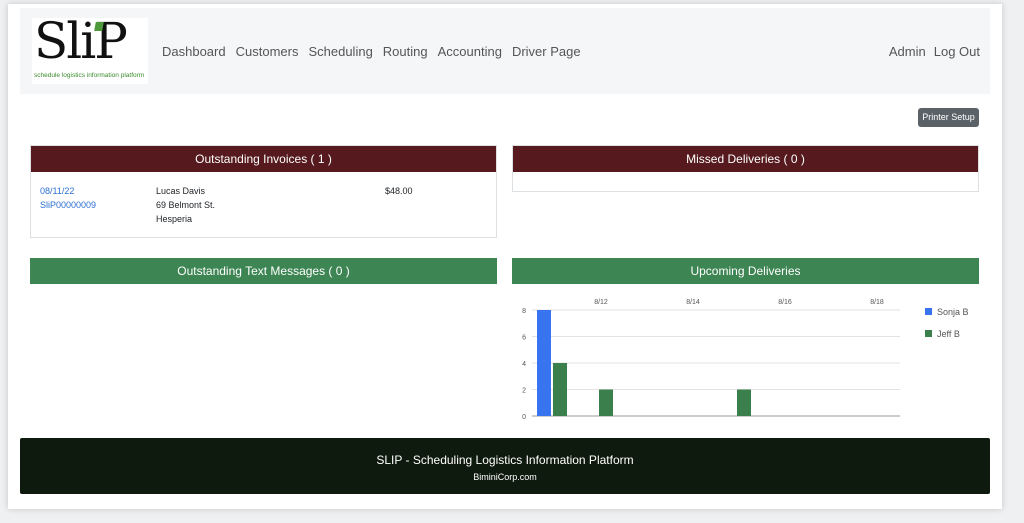 The width and height of the screenshot is (1024, 523). I want to click on x-tick-label: 8/18, so click(877, 302).